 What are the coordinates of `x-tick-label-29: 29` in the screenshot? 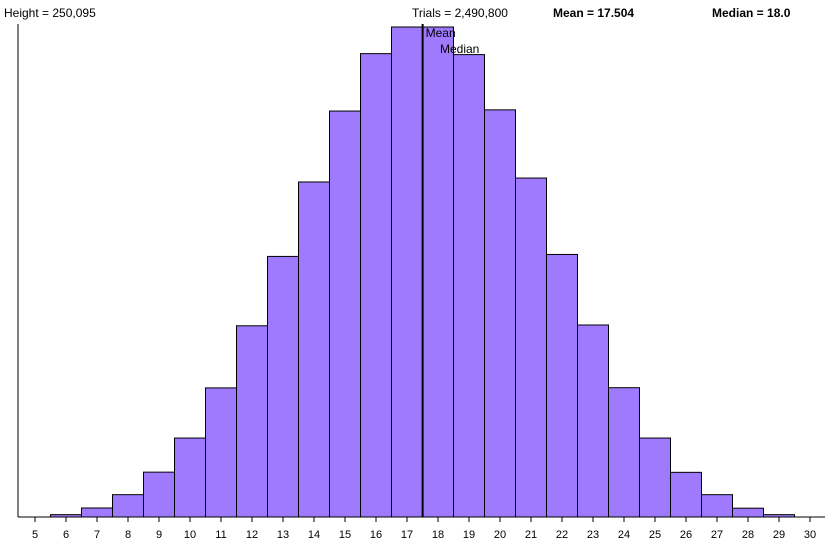 It's located at (779, 535).